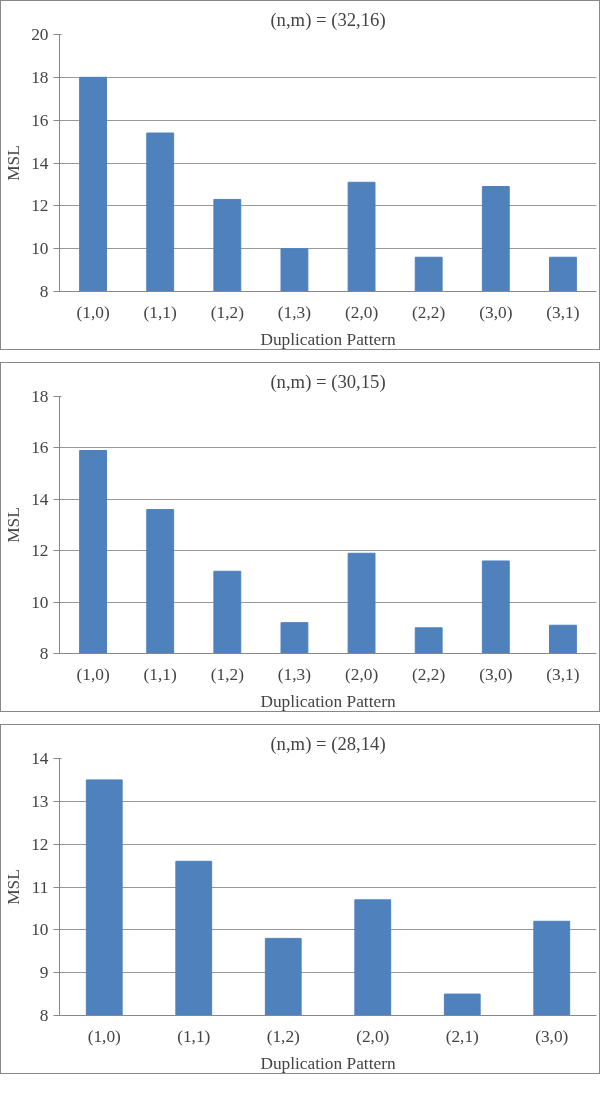 This screenshot has width=616, height=1111. What do you see at coordinates (40, 887) in the screenshot?
I see `y-tick-label: 11` at bounding box center [40, 887].